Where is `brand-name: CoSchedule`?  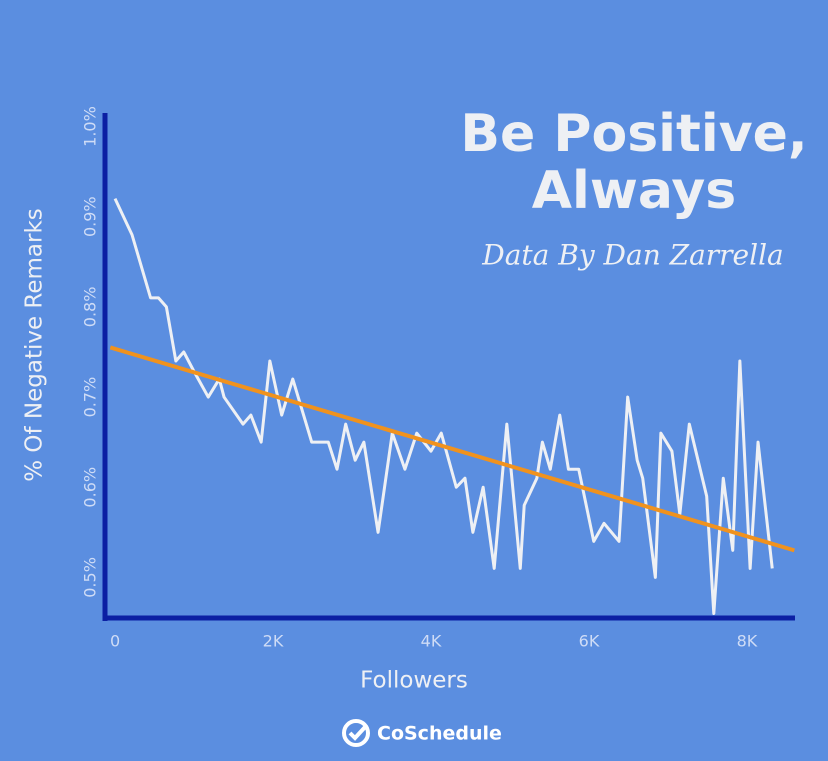 brand-name: CoSchedule is located at coordinates (439, 734).